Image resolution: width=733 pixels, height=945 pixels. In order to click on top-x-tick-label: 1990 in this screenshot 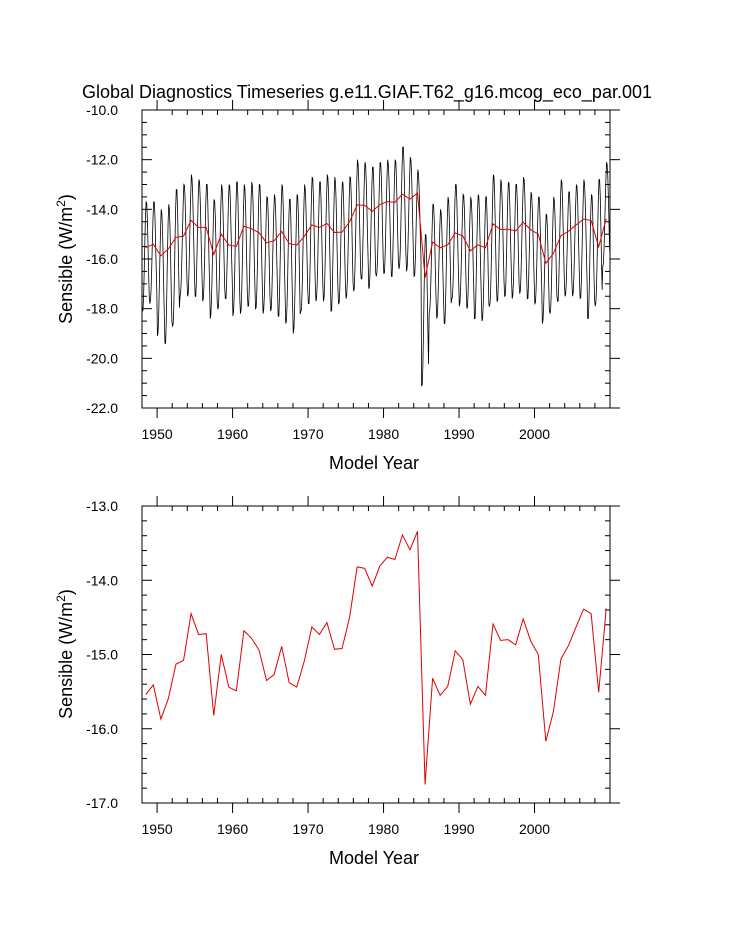, I will do `click(458, 434)`.